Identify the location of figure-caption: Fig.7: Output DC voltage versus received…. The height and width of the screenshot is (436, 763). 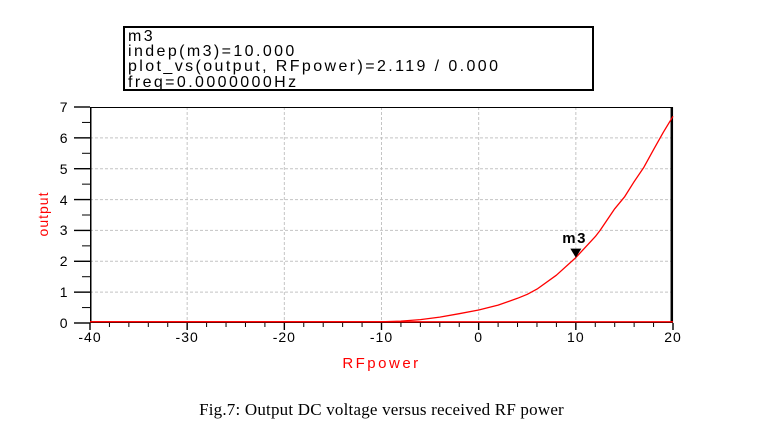
(381, 409).